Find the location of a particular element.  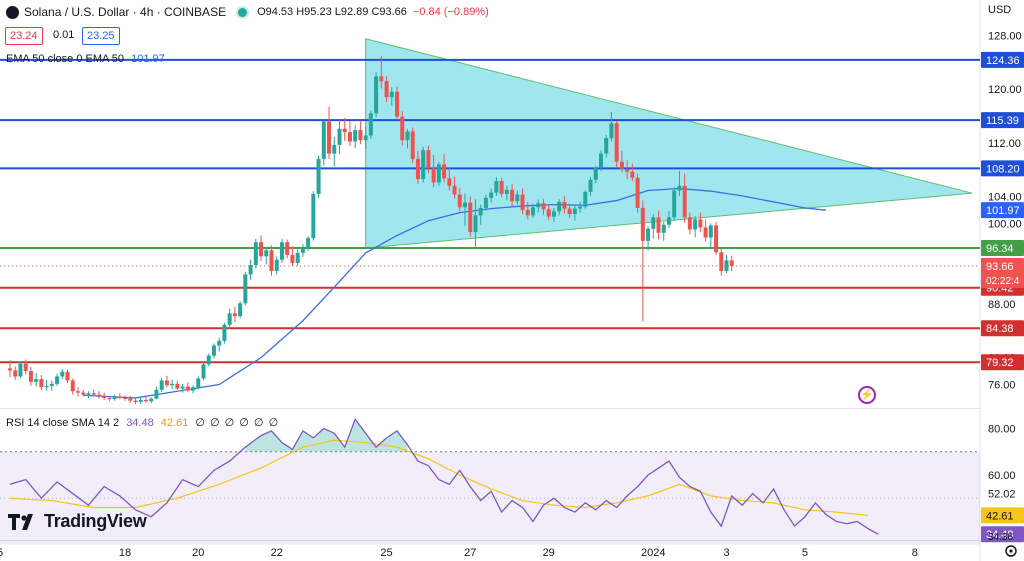

price-tick-label: 128.00 is located at coordinates (1005, 36).